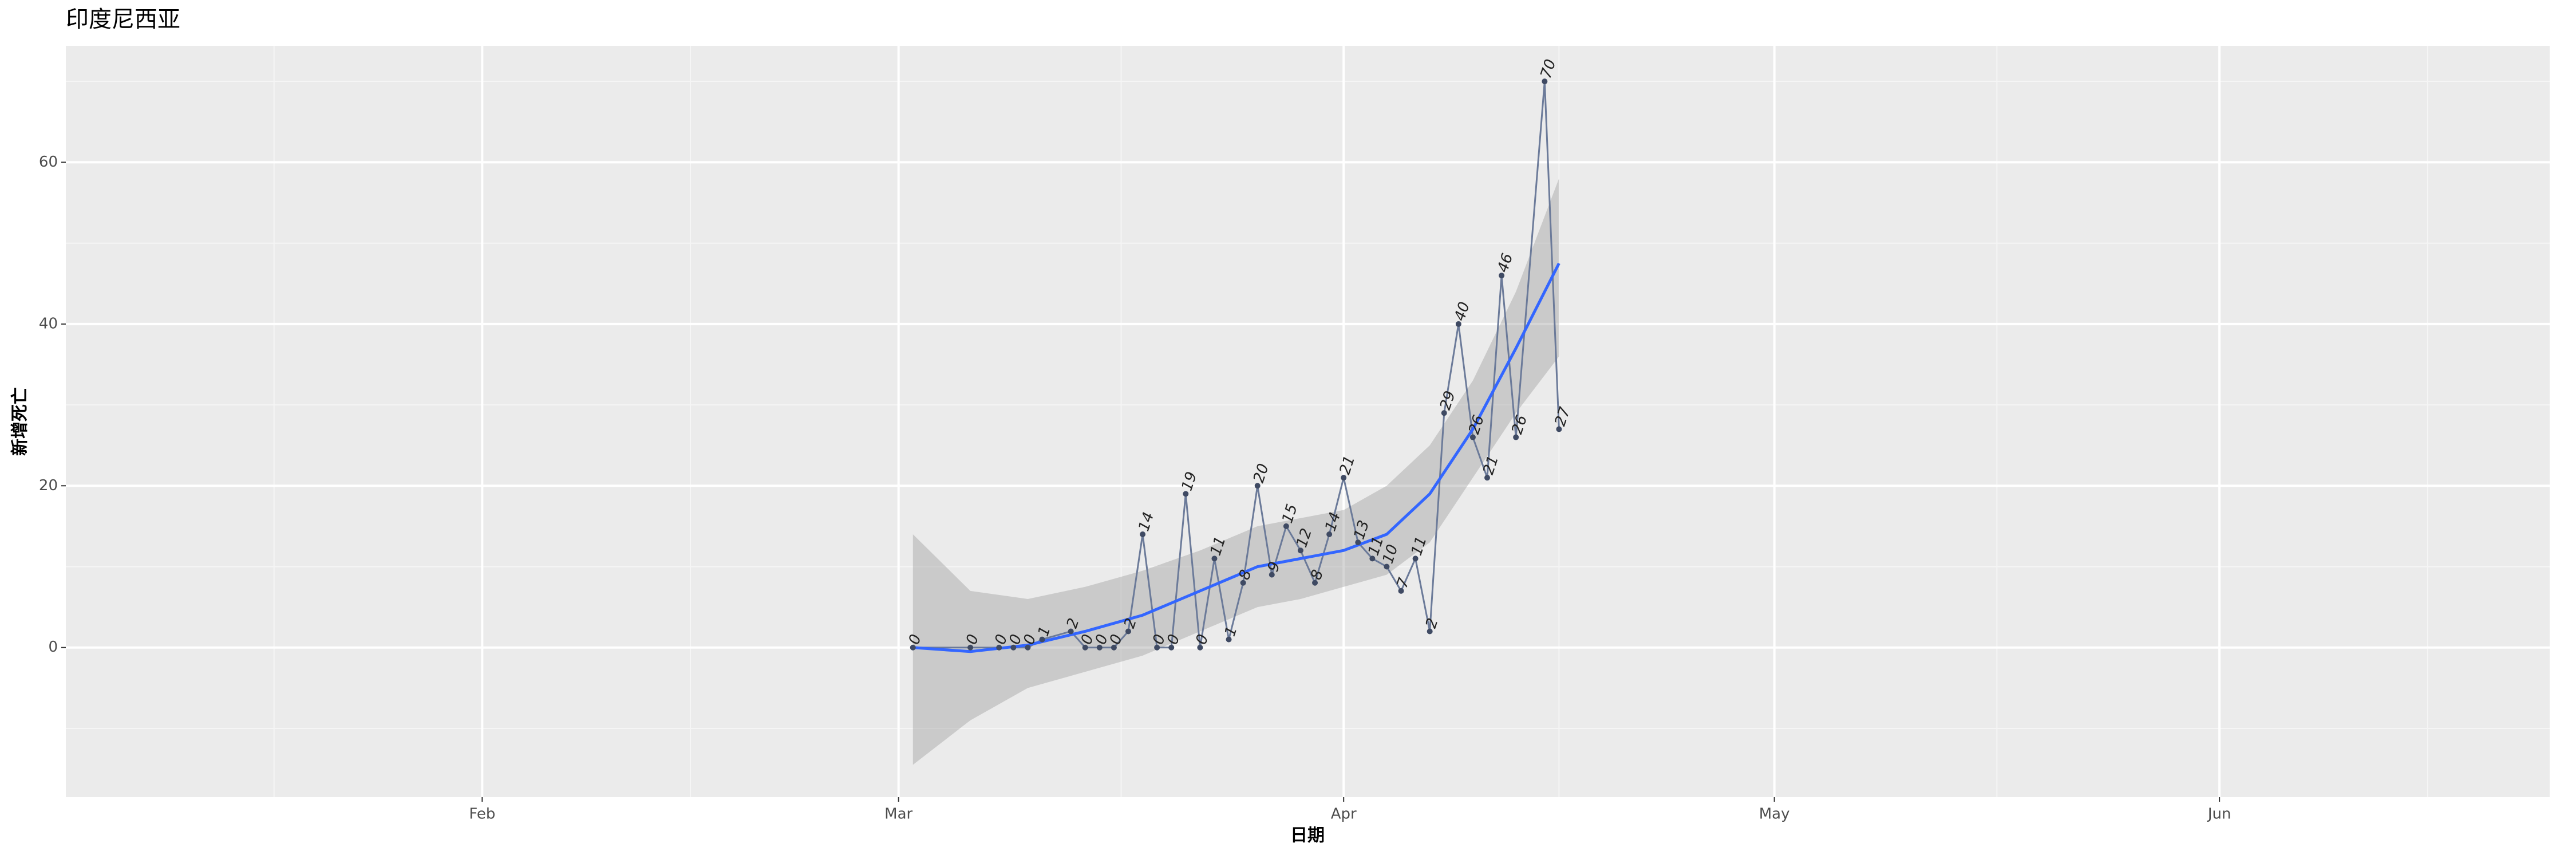 The image size is (2576, 859). I want to click on smooth-line, so click(1236, 457).